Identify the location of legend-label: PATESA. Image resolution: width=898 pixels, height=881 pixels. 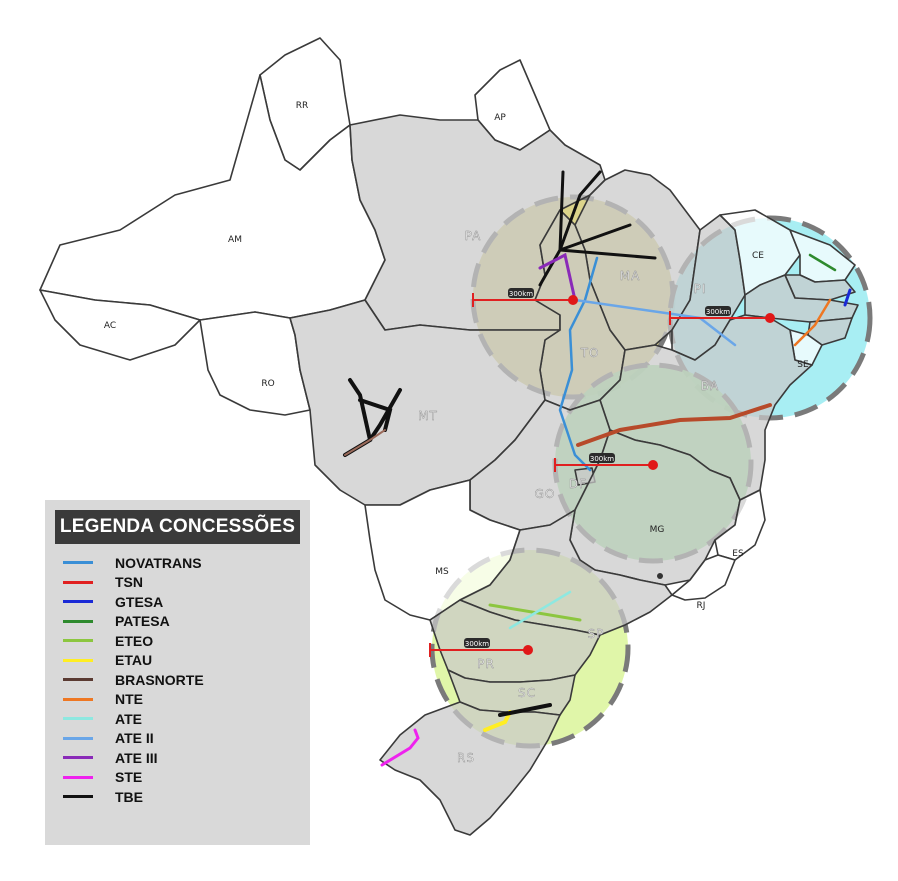
(142, 621).